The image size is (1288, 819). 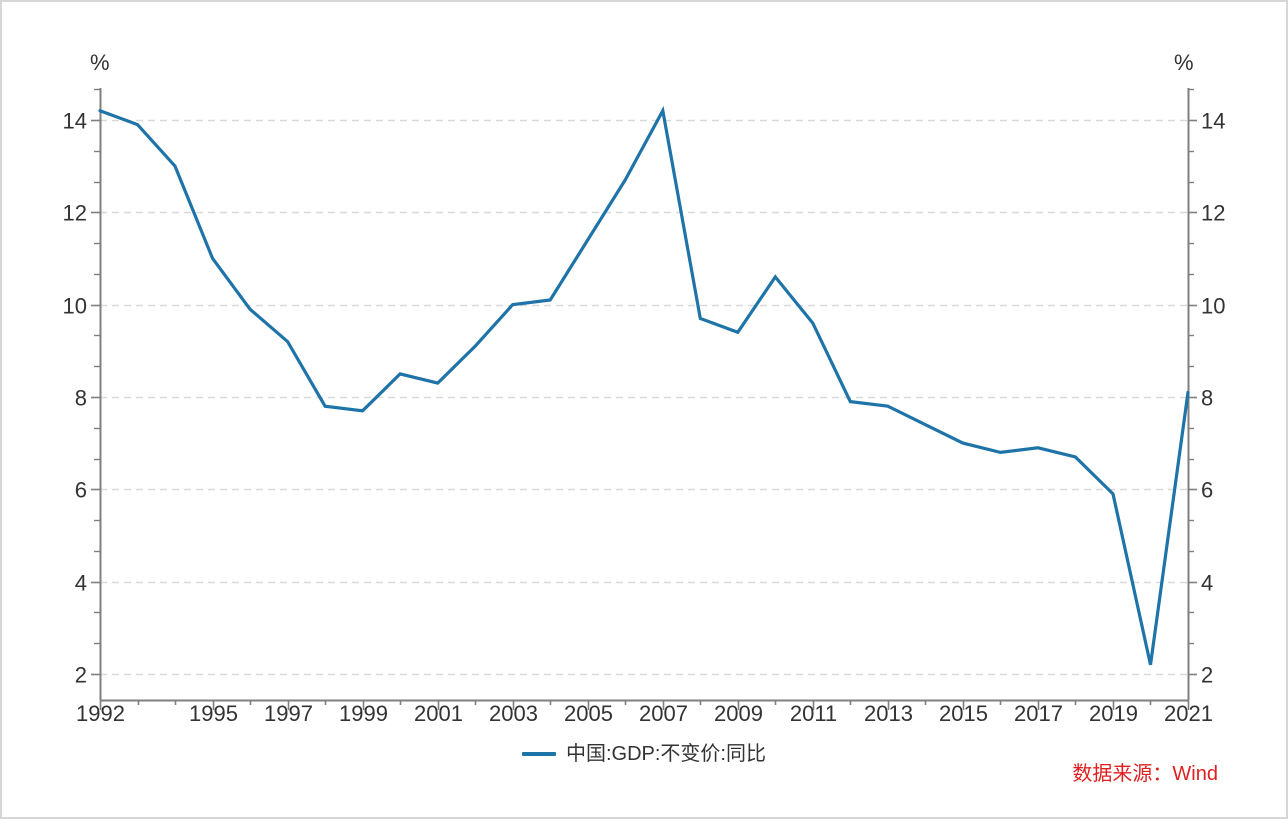 I want to click on y-tick-label-left: 2, so click(x=81, y=675).